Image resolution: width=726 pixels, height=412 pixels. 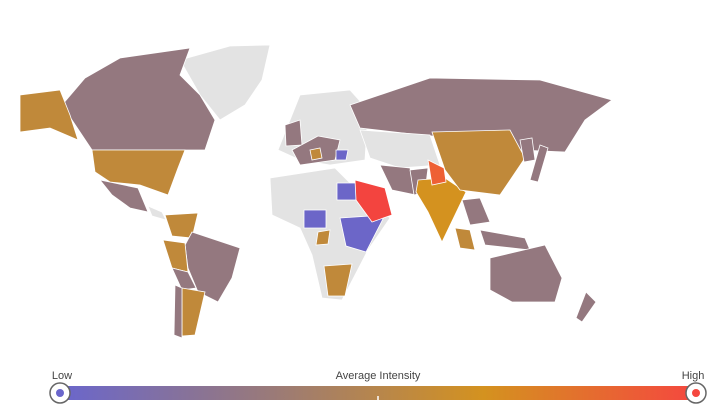 What do you see at coordinates (693, 376) in the screenshot?
I see `legend-high: High` at bounding box center [693, 376].